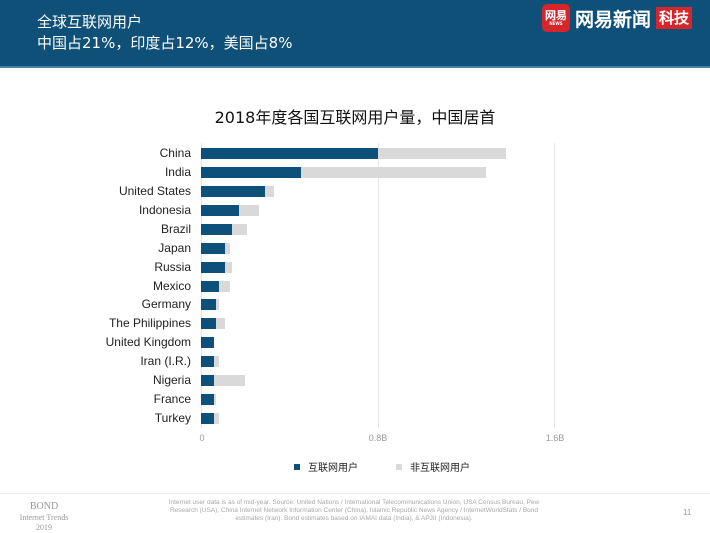 Image resolution: width=710 pixels, height=533 pixels. I want to click on legend-swatch-internet, so click(297, 466).